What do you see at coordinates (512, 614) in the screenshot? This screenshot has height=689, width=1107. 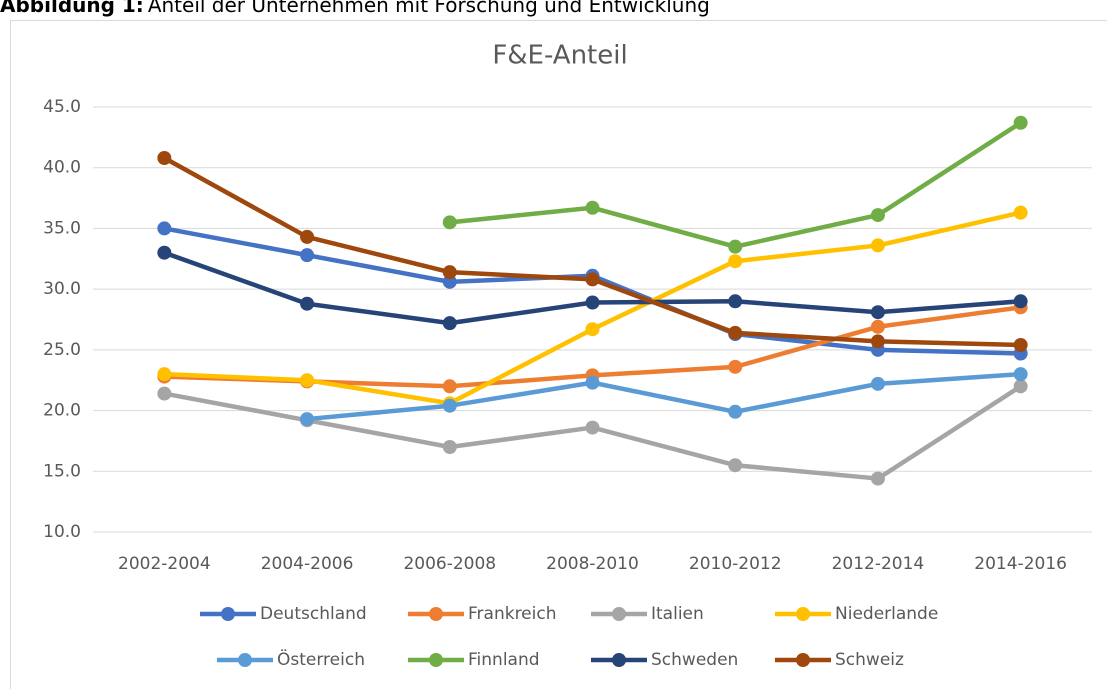 I see `legend-label: Frankreich` at bounding box center [512, 614].